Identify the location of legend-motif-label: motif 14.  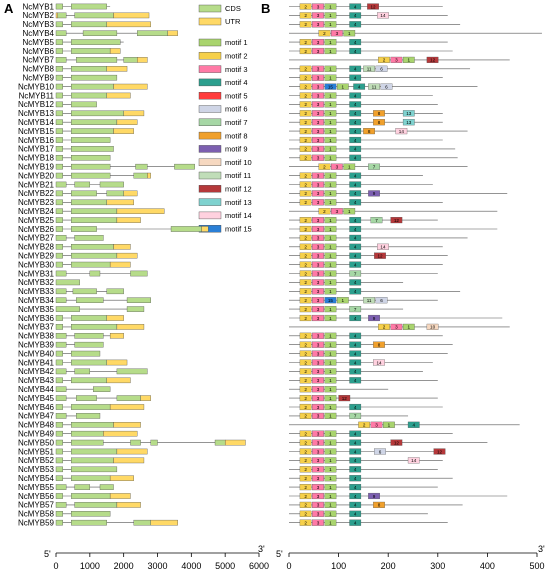
(238, 215).